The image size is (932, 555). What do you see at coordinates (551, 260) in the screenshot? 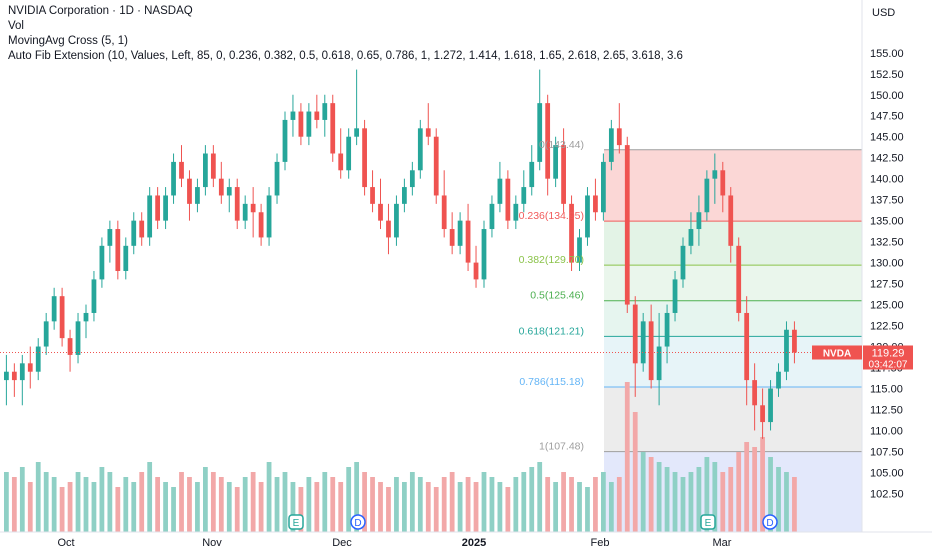
I see `fib-label: 0.382(129.70)` at bounding box center [551, 260].